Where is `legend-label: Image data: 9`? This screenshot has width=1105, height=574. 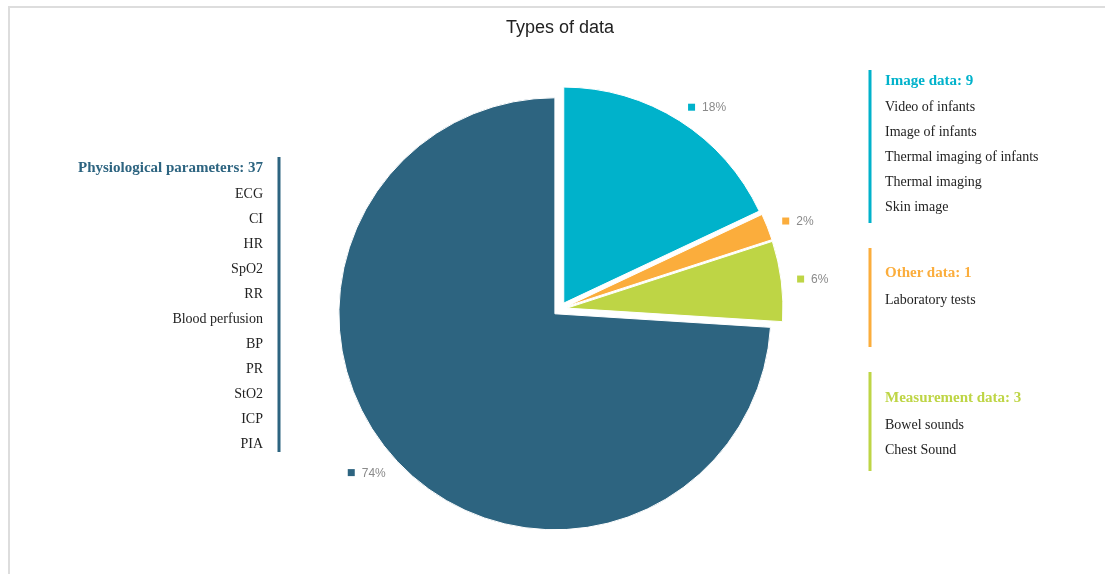 legend-label: Image data: 9 is located at coordinates (929, 80).